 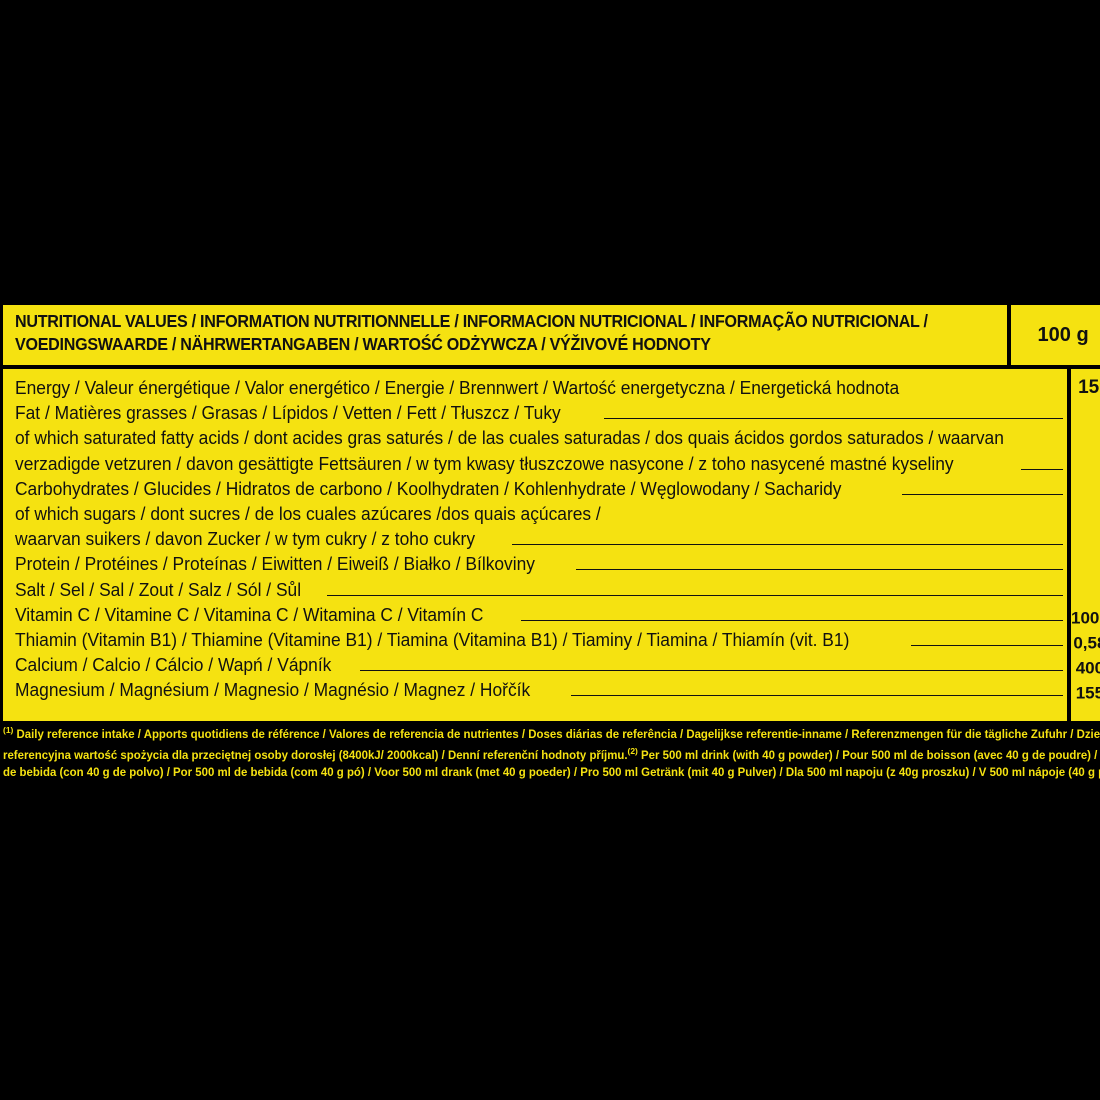 I want to click on value-cell-100g: 70, so click(x=1085, y=538).